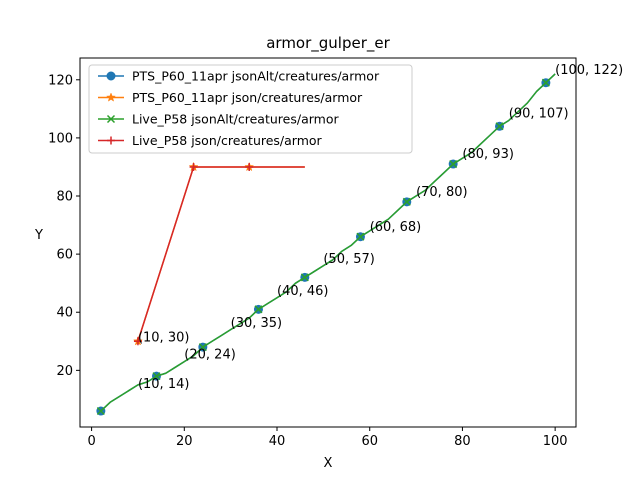 This screenshot has height=480, width=640. What do you see at coordinates (64, 197) in the screenshot?
I see `y-tick-label: 80` at bounding box center [64, 197].